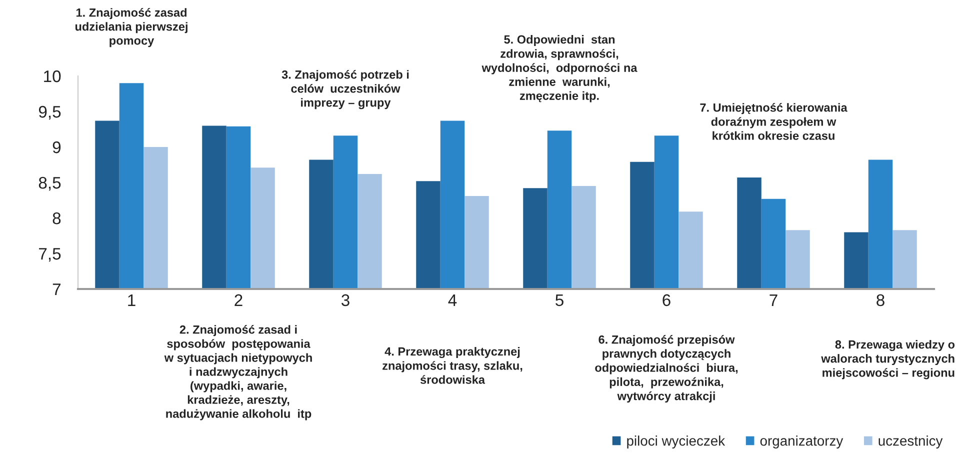 Image resolution: width=960 pixels, height=461 pixels. I want to click on annotation: 7. Umiejętność kierowania doraźnym zespołem w krótkim okresie czasu, so click(774, 121).